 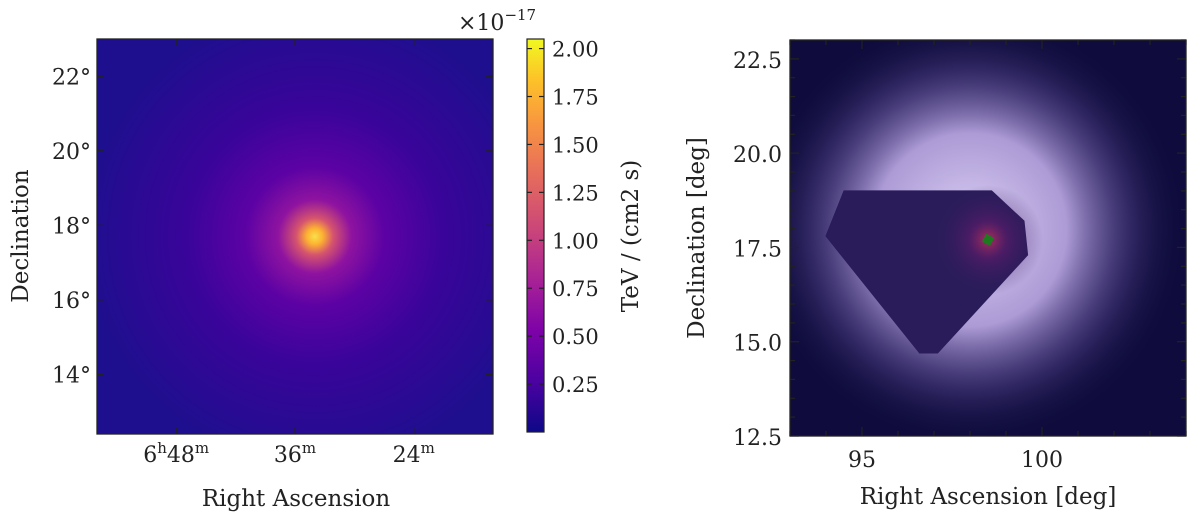 I want to click on left-x-tick-label: 24m, so click(x=414, y=453).